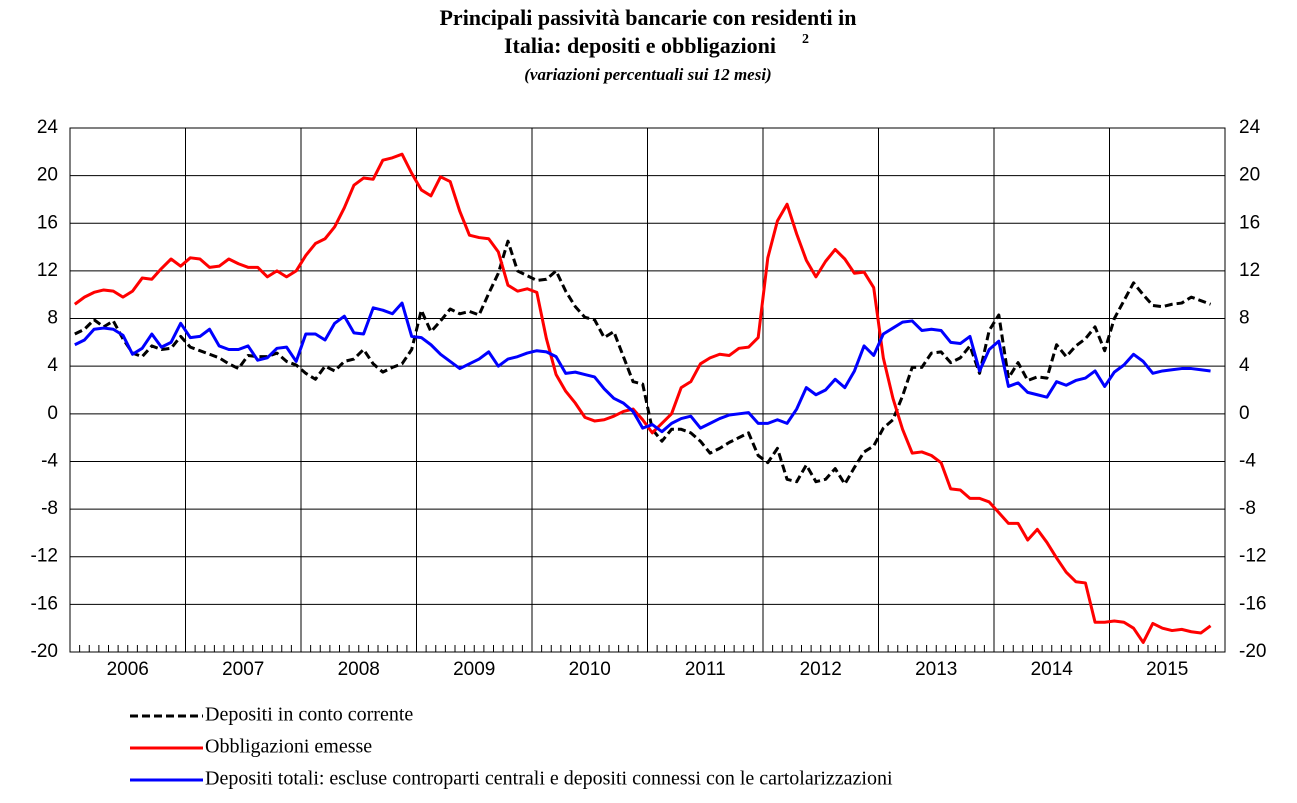  What do you see at coordinates (52, 318) in the screenshot?
I see `y-tick-label: 8` at bounding box center [52, 318].